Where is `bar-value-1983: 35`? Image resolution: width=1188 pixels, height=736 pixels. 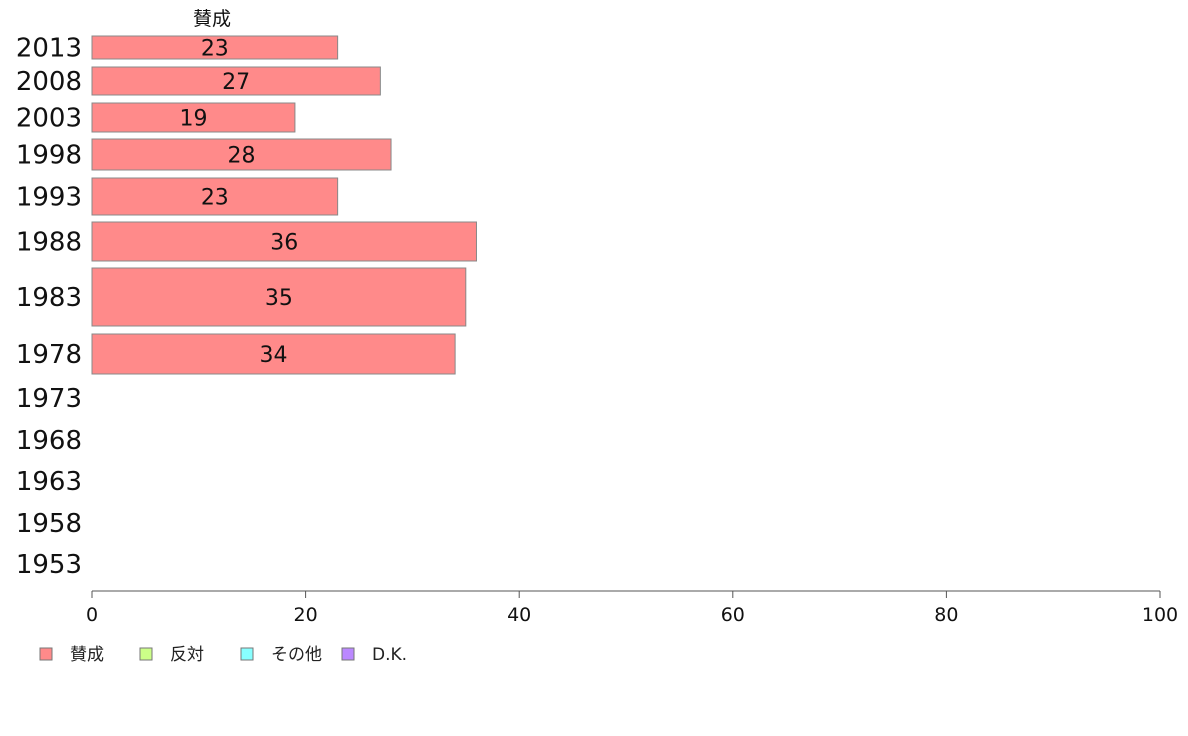 bar-value-1983: 35 is located at coordinates (279, 298).